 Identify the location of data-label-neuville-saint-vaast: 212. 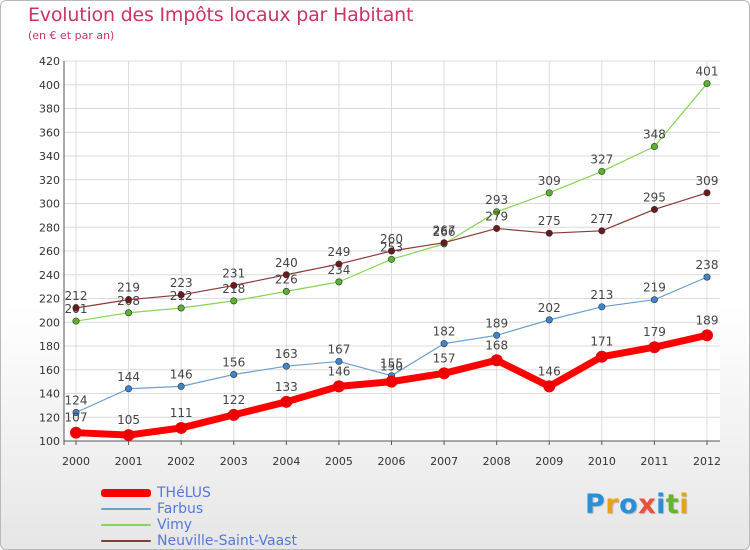
(76, 296).